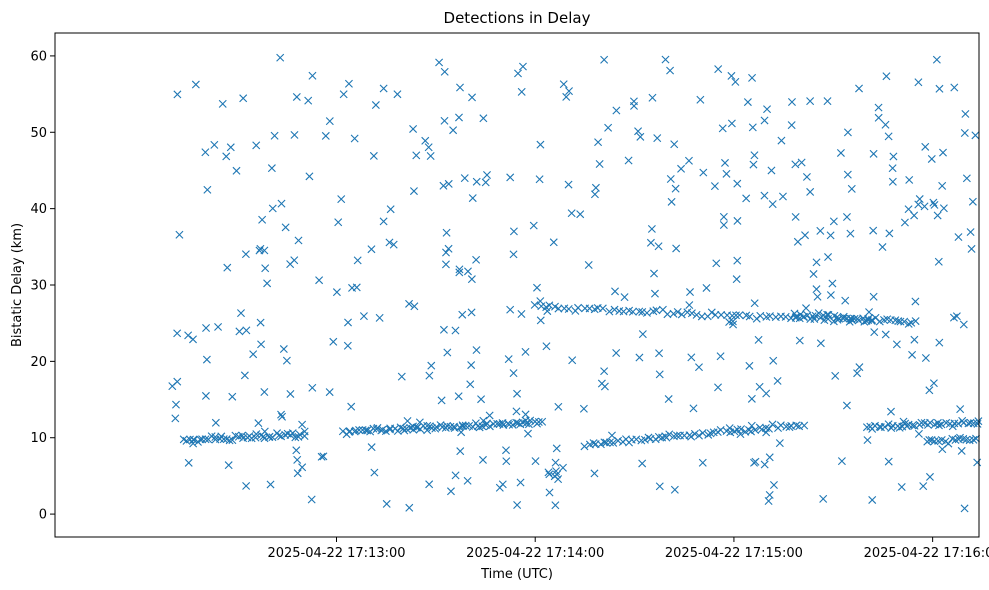  I want to click on x-tick-label: 2025-04-22 17:16:00, so click(926, 553).